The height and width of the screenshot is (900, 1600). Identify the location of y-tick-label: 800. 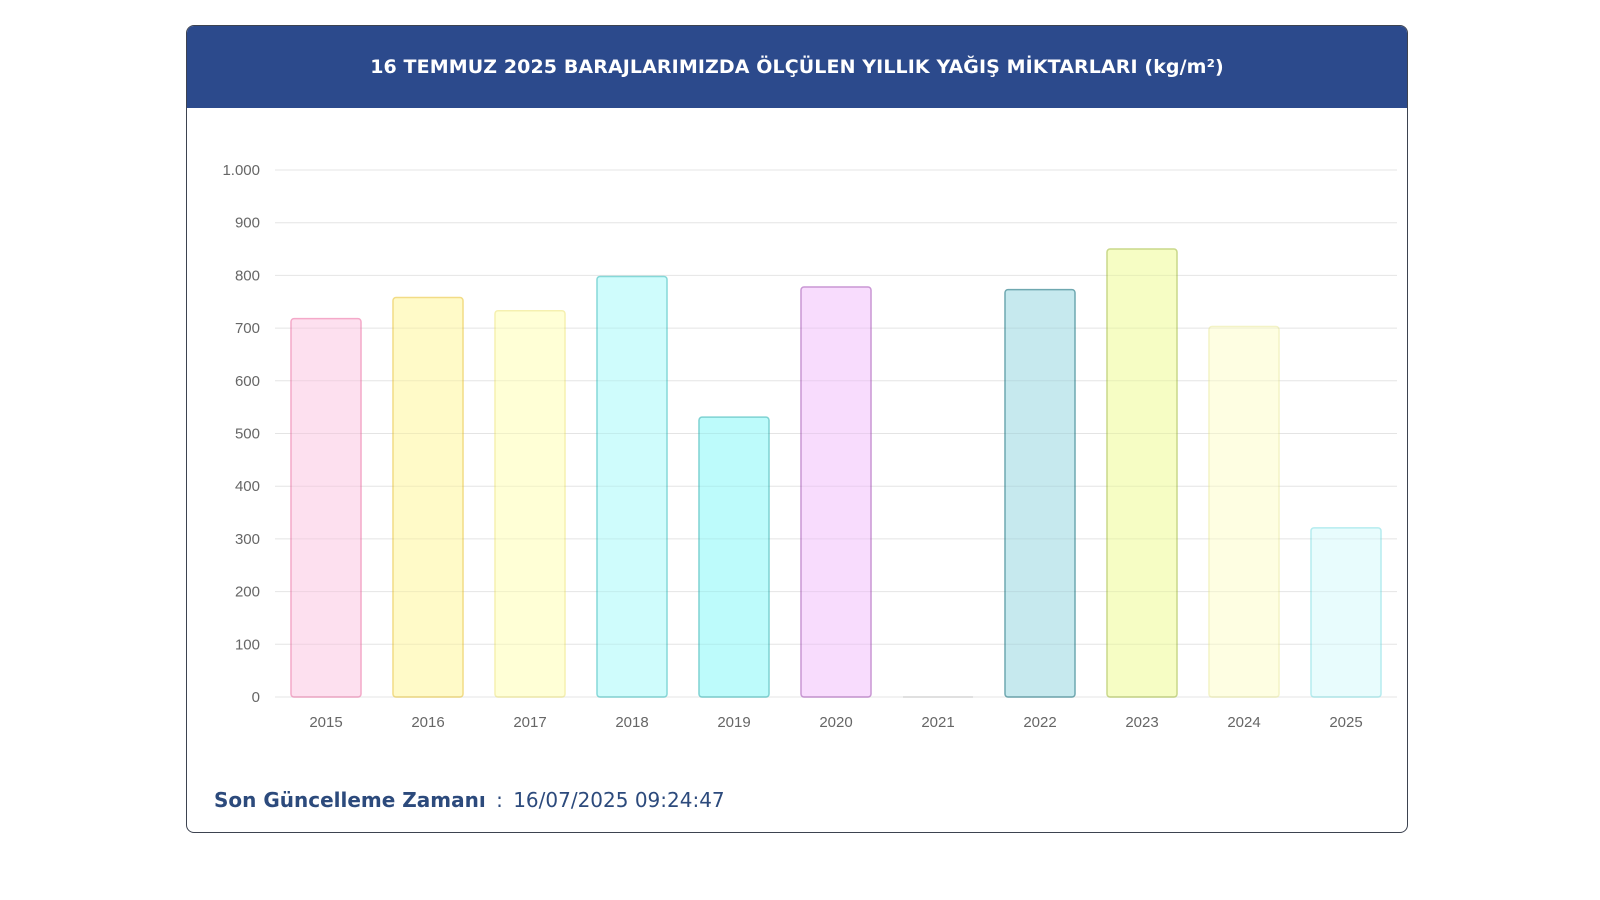
(247, 275).